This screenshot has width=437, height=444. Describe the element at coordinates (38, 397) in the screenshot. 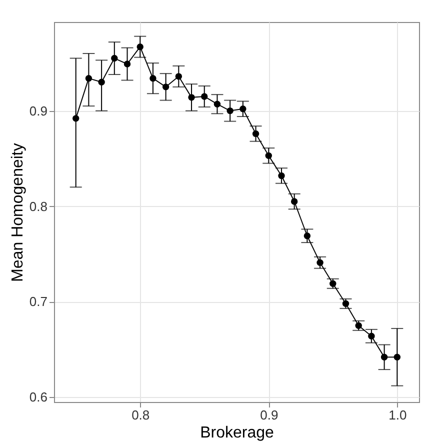

I see `y-tick-label: 0.6` at that location.